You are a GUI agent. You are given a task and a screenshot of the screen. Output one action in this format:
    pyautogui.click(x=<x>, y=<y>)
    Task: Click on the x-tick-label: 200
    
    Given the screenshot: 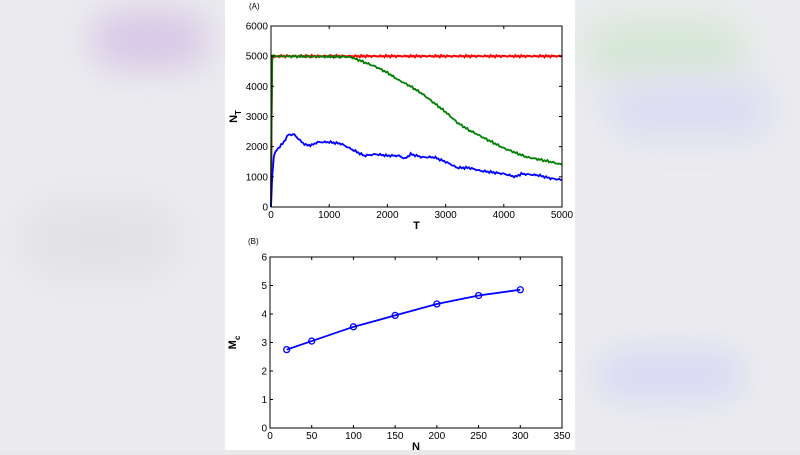 What is the action you would take?
    pyautogui.click(x=437, y=436)
    